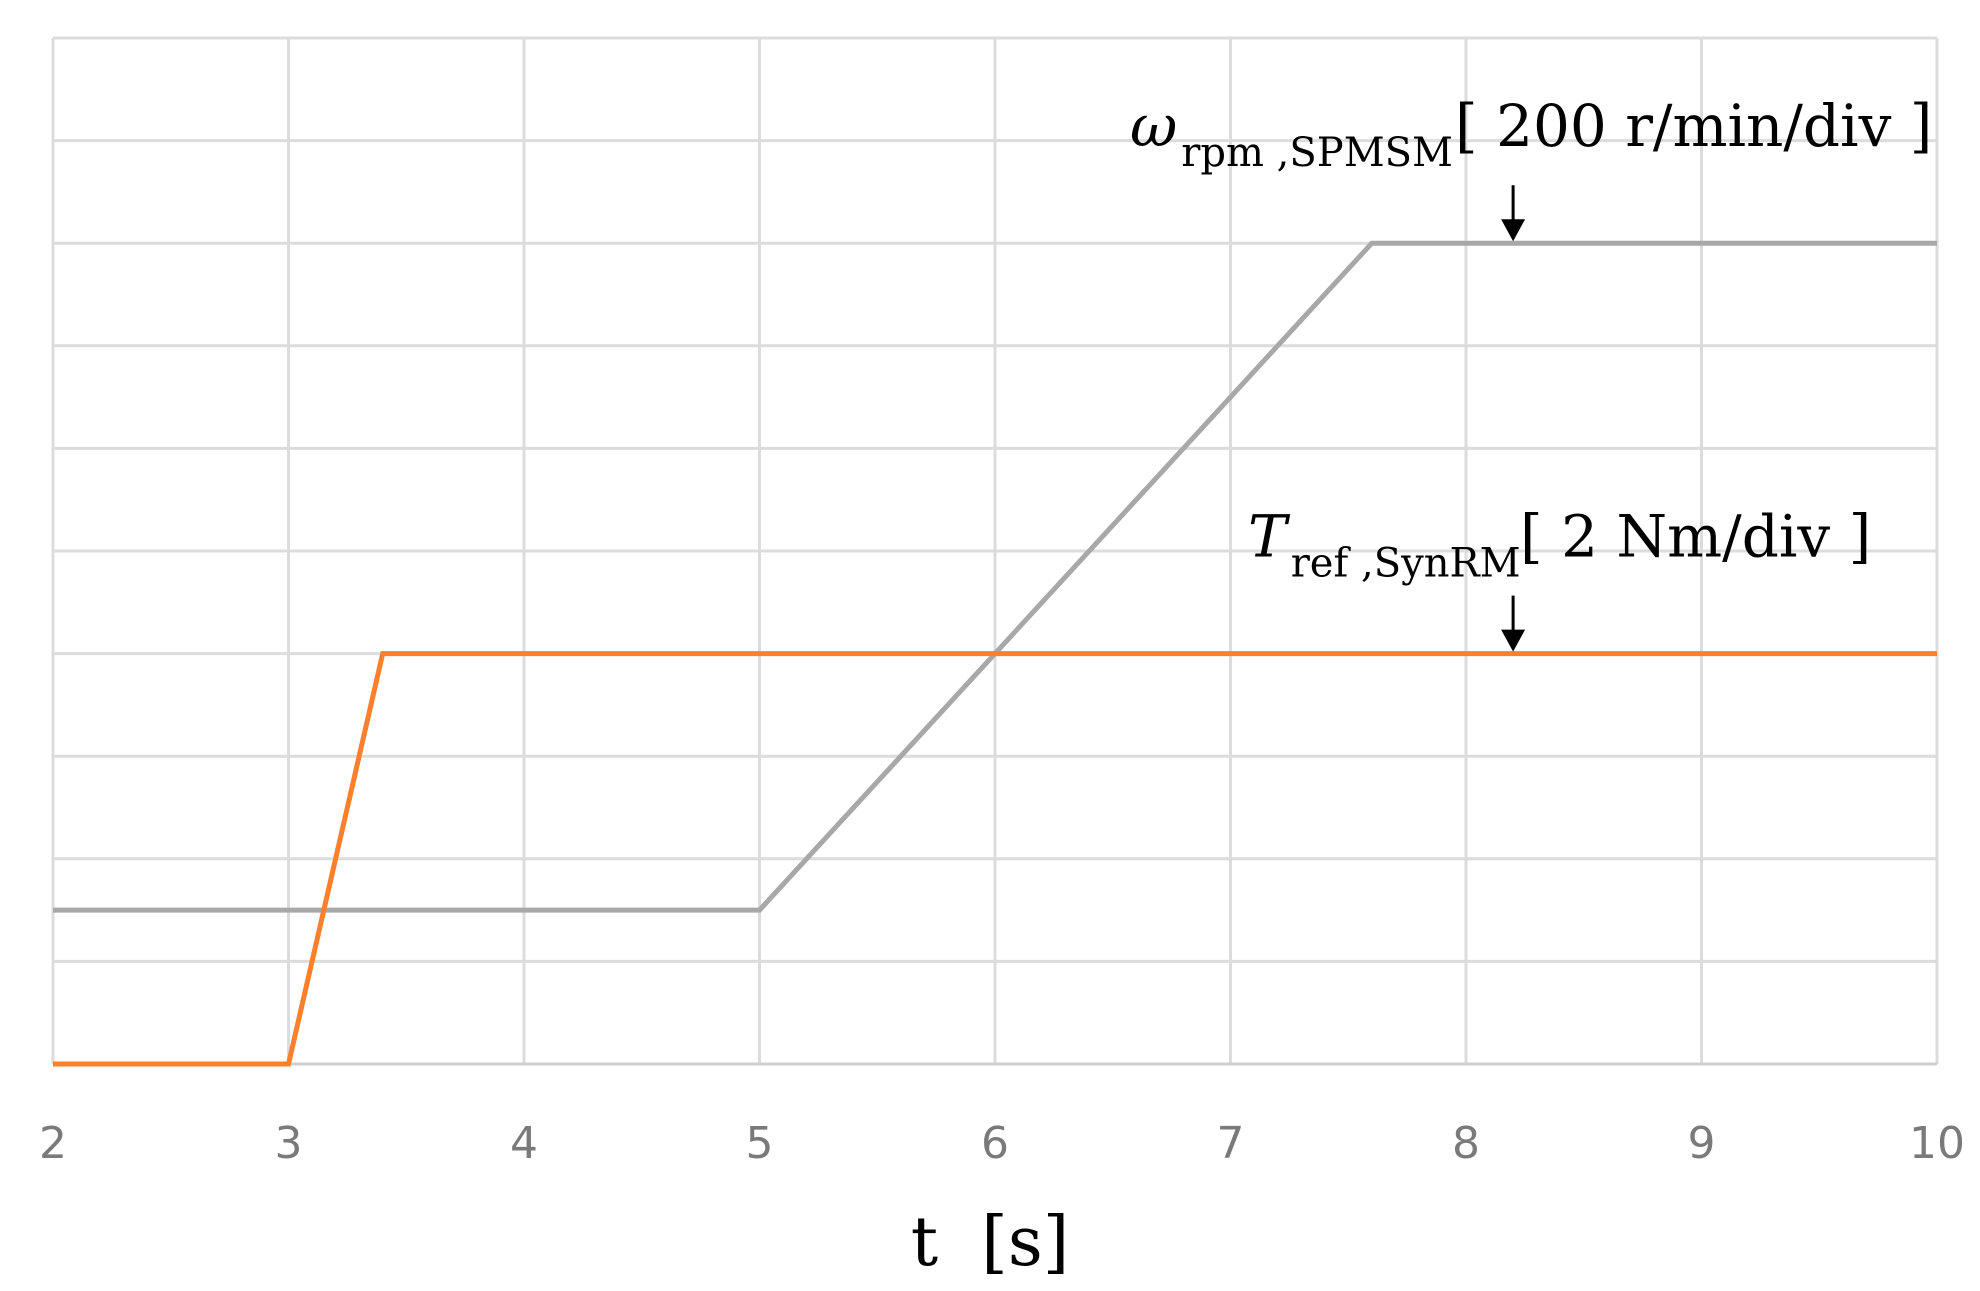 This screenshot has height=1291, width=1980. Describe the element at coordinates (1153, 126) in the screenshot. I see `annotation-symbol: ω` at that location.